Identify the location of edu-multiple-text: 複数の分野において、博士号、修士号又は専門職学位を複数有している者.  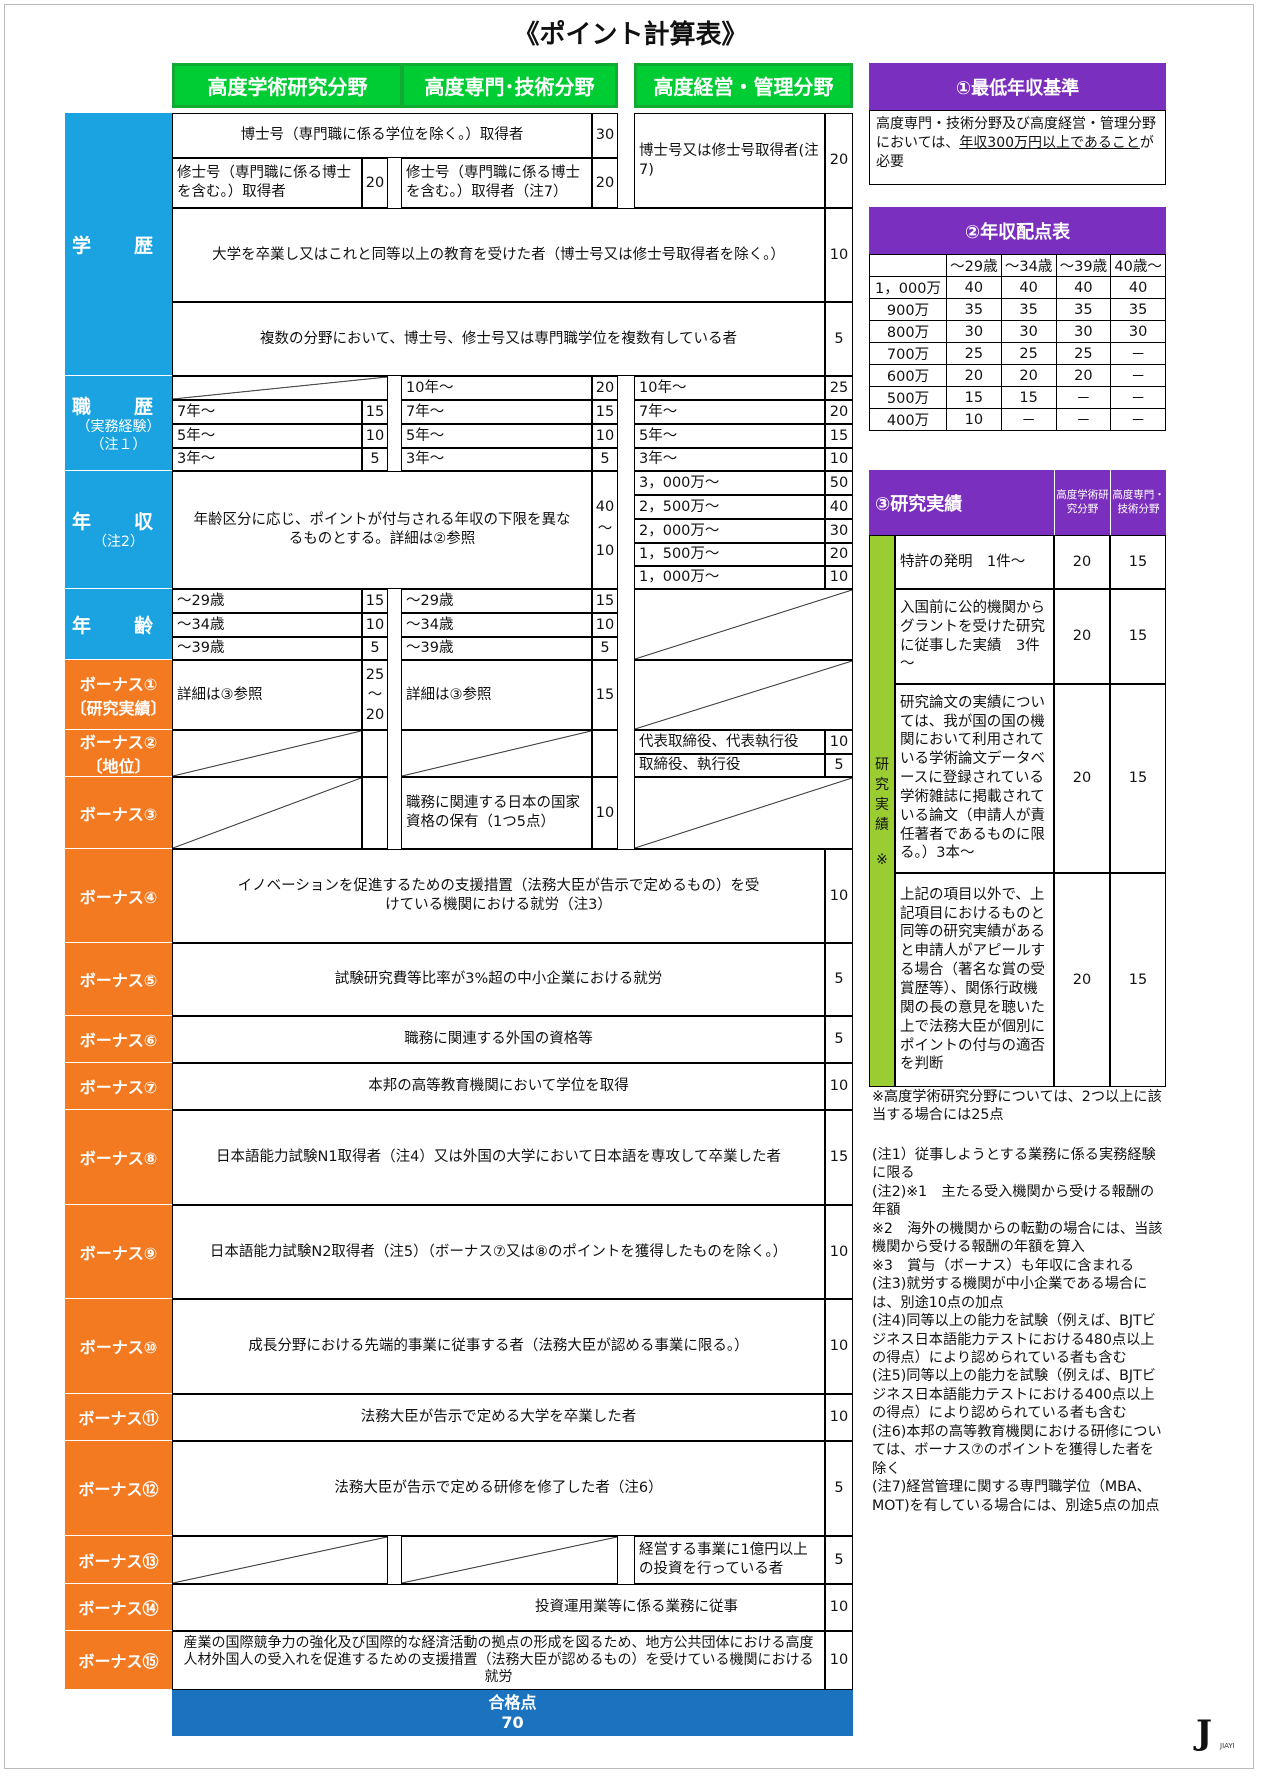
(498, 339).